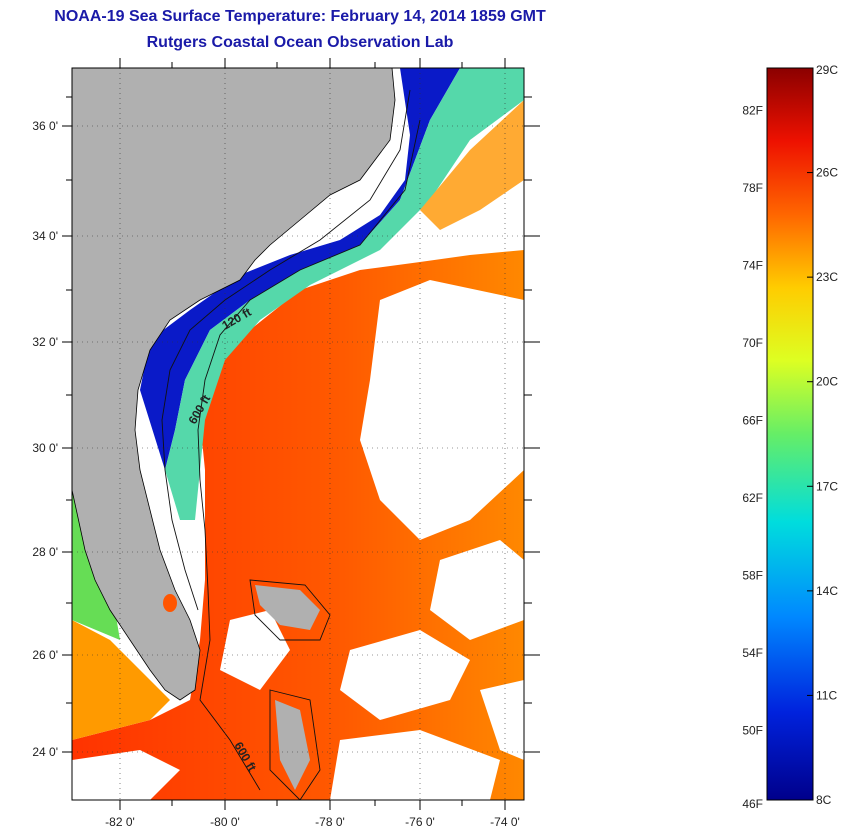  I want to click on colorbar-celsius-label: 8C, so click(824, 800).